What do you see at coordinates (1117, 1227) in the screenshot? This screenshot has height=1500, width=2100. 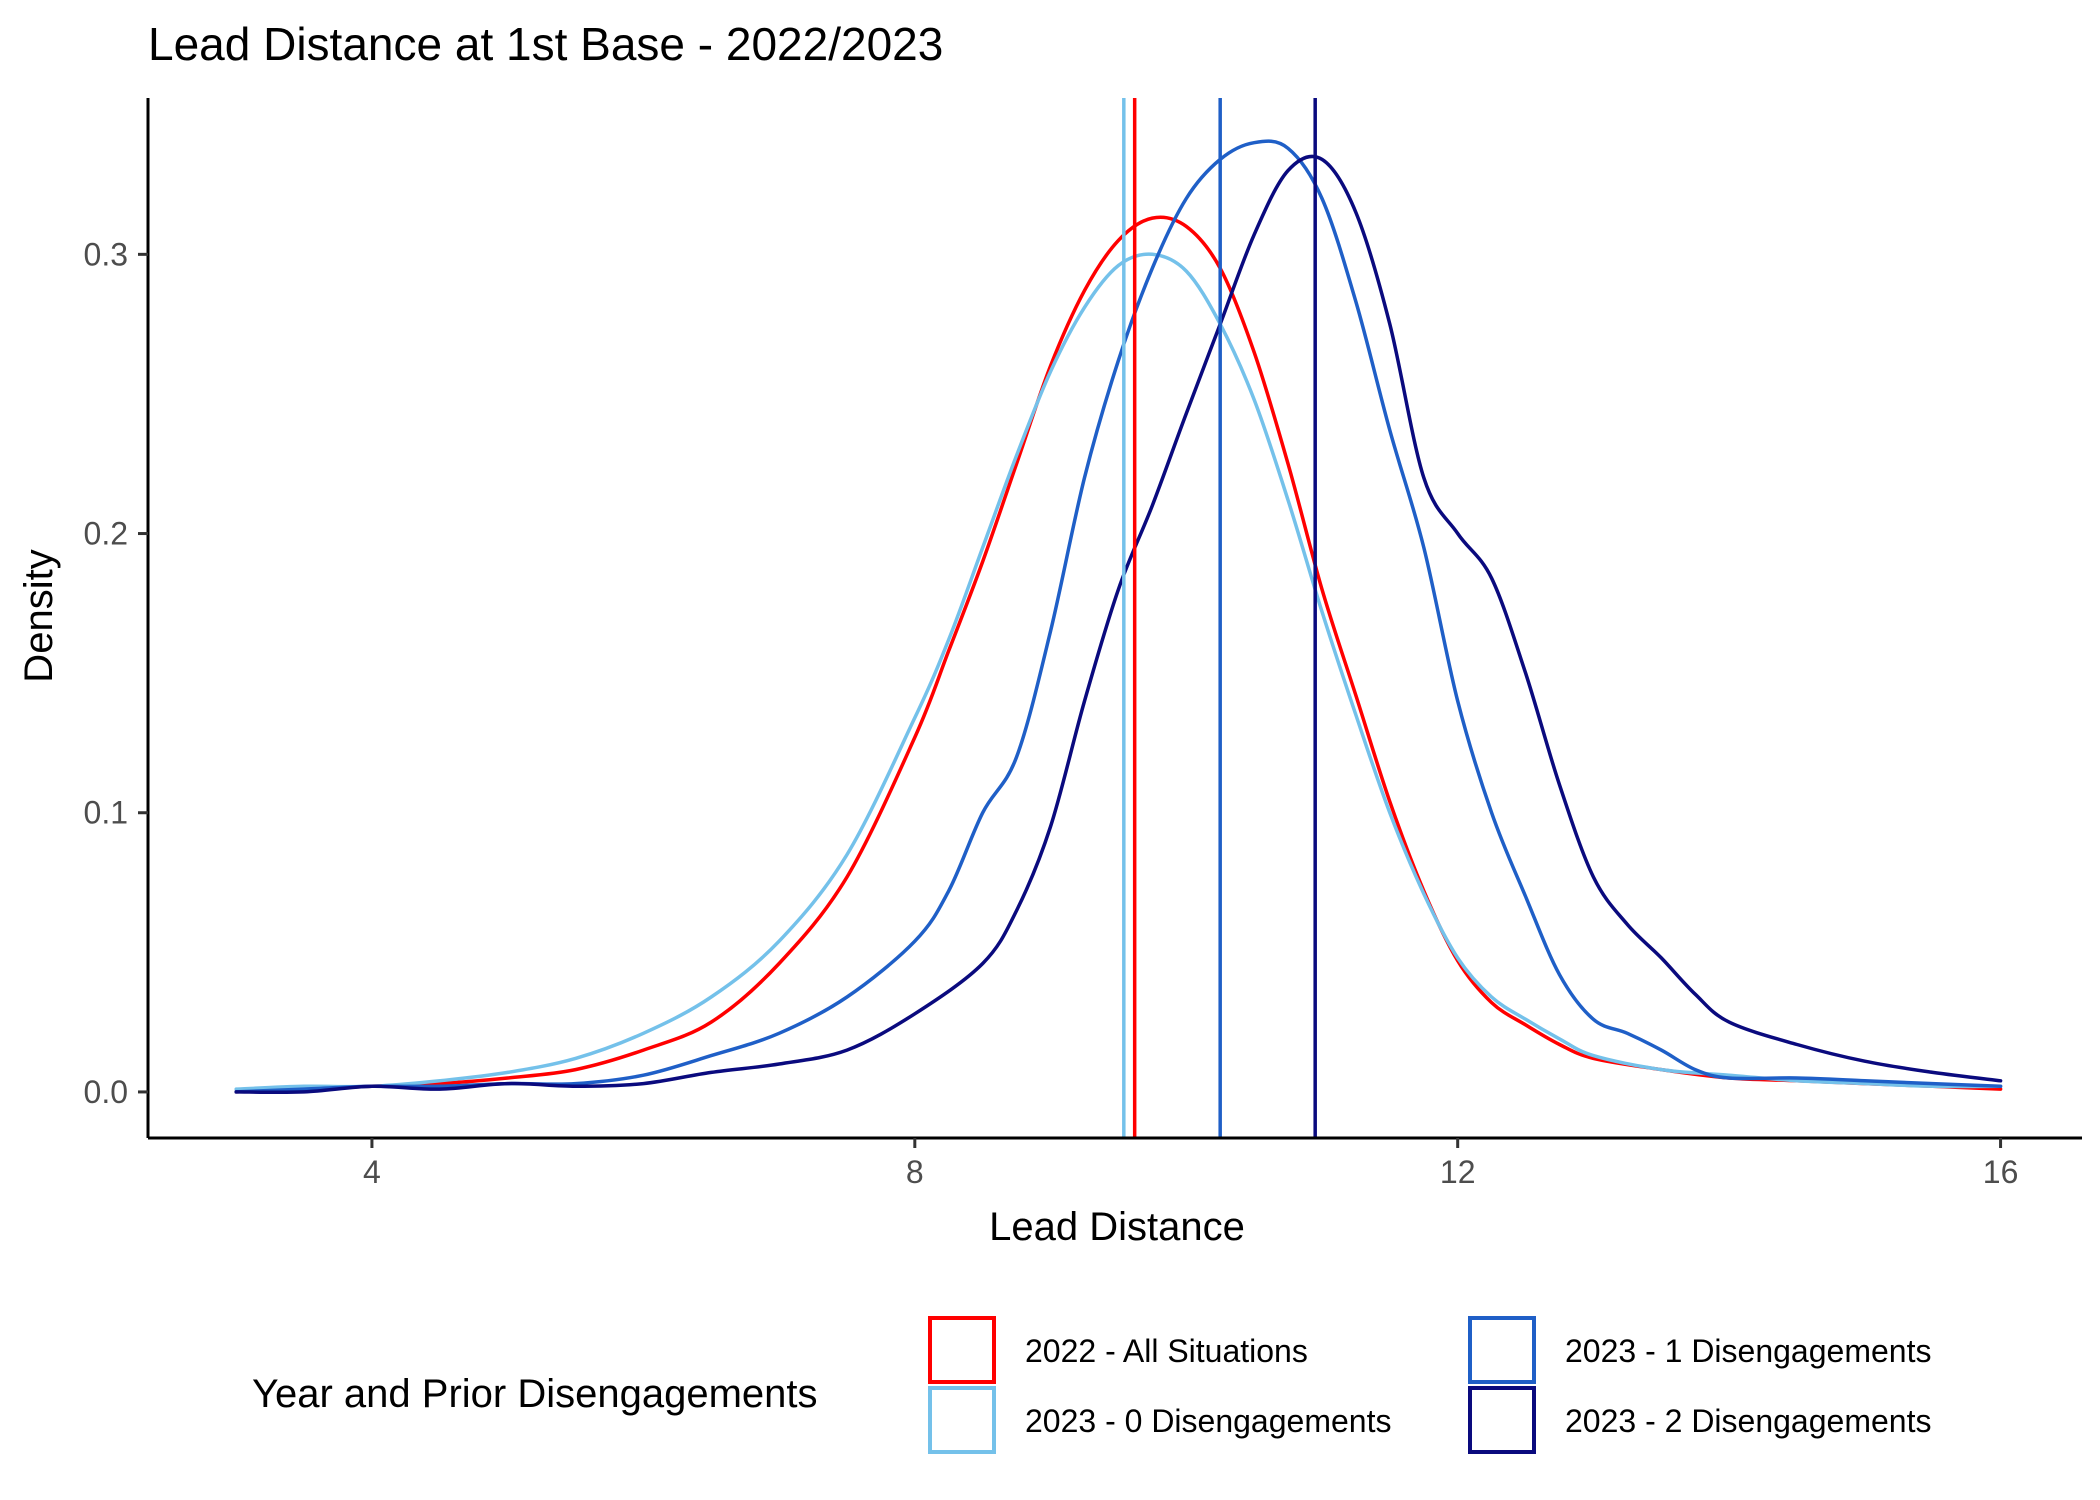 I see `x-axis-title: Lead Distance` at bounding box center [1117, 1227].